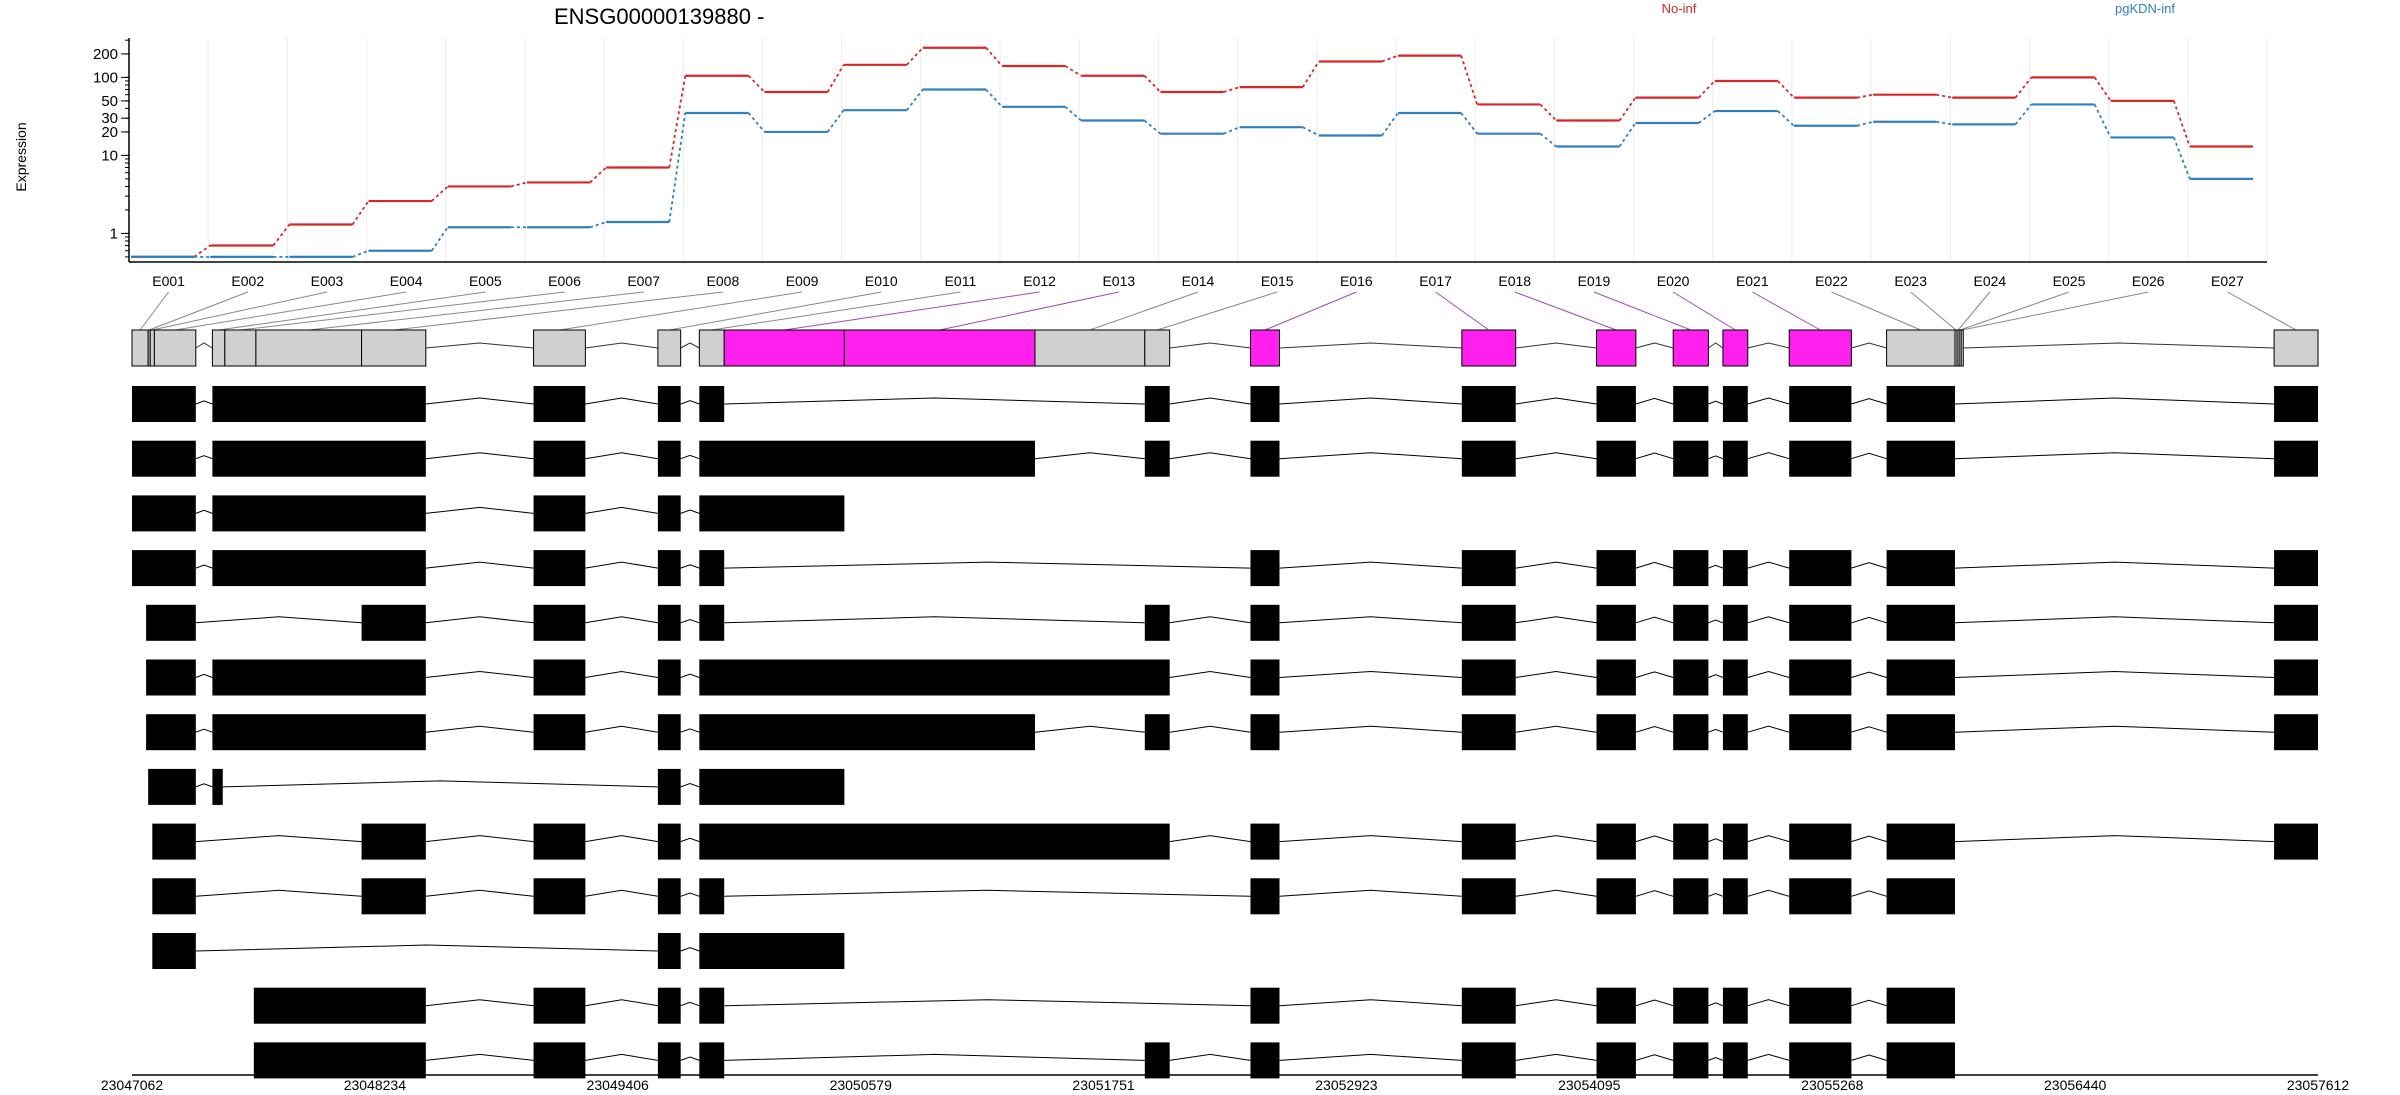 This screenshot has height=1095, width=2400. Describe the element at coordinates (240, 348) in the screenshot. I see `exon-E006` at that location.